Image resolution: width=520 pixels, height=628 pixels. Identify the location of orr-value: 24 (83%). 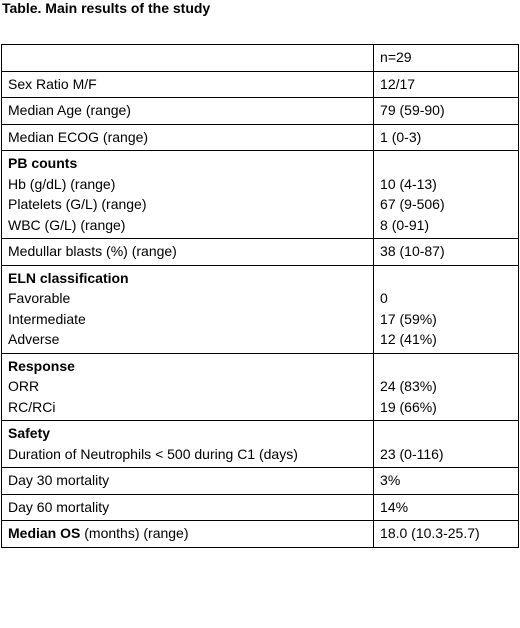
(408, 386).